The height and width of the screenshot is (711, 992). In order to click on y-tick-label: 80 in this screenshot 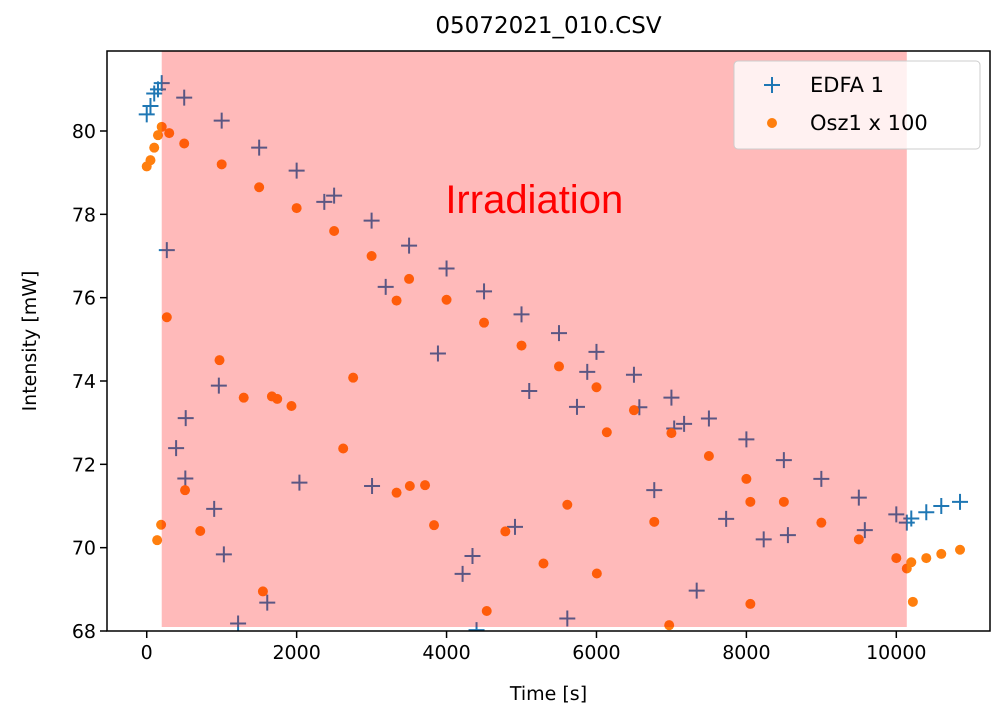, I will do `click(84, 132)`.